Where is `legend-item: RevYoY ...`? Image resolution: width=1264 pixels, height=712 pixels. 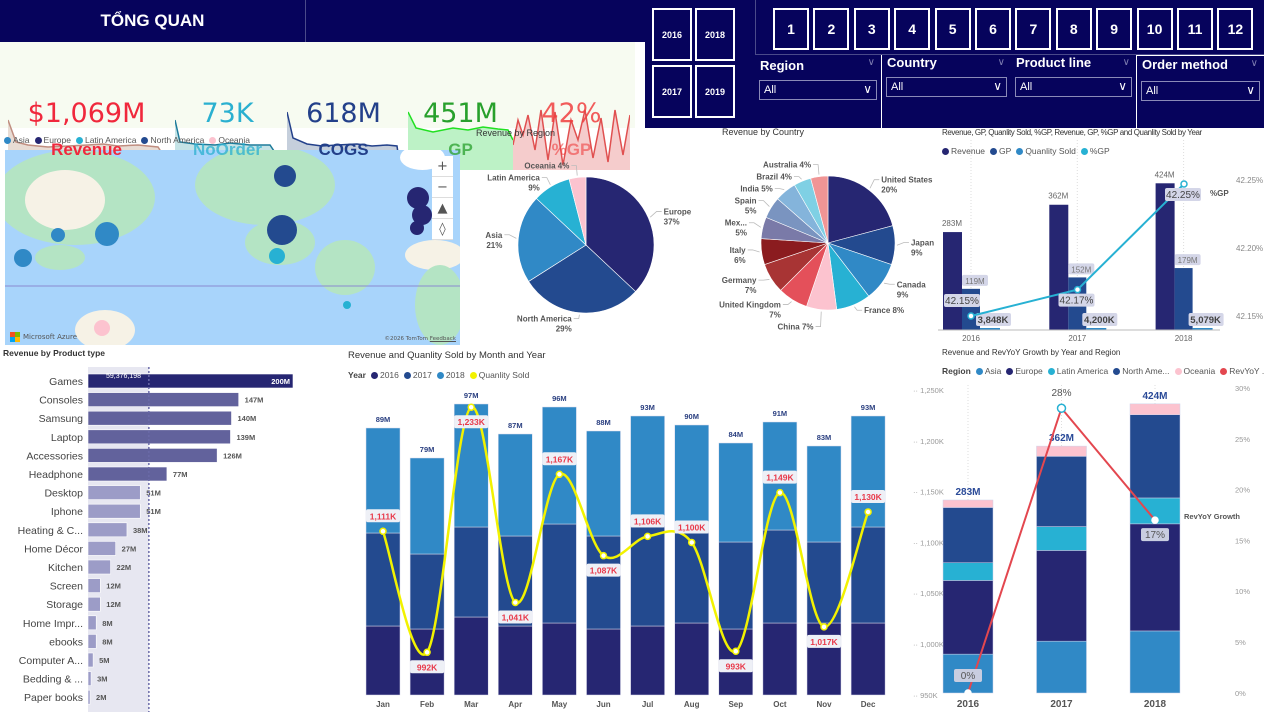 legend-item: RevYoY ... is located at coordinates (1242, 371).